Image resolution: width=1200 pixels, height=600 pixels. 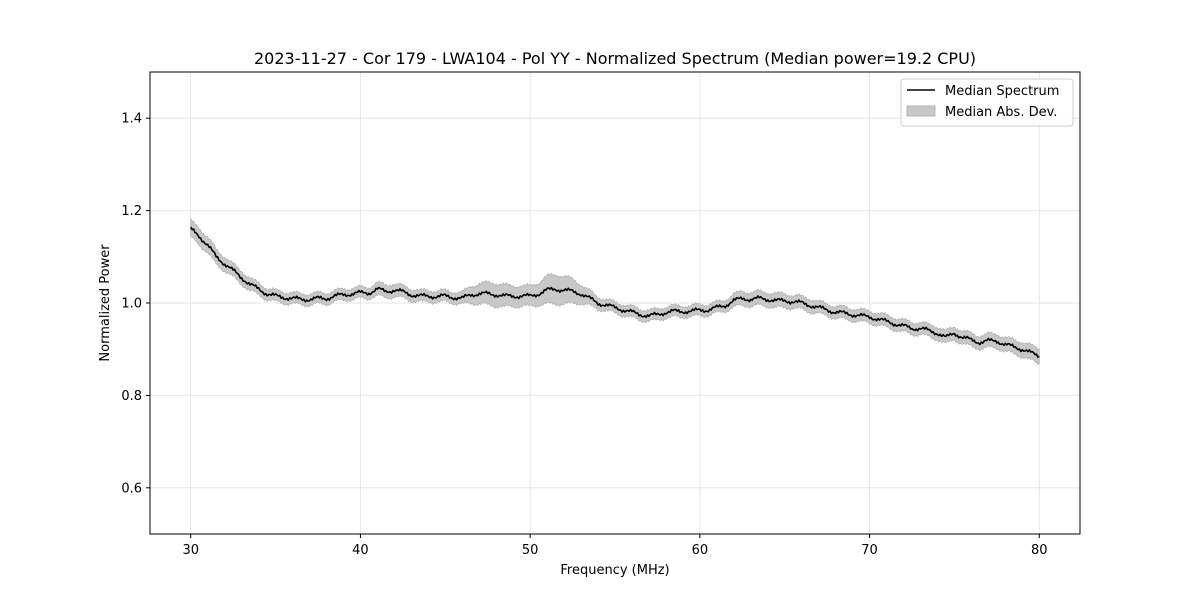 I want to click on legend: Median Spectrum Median Abs. Dev., so click(x=987, y=102).